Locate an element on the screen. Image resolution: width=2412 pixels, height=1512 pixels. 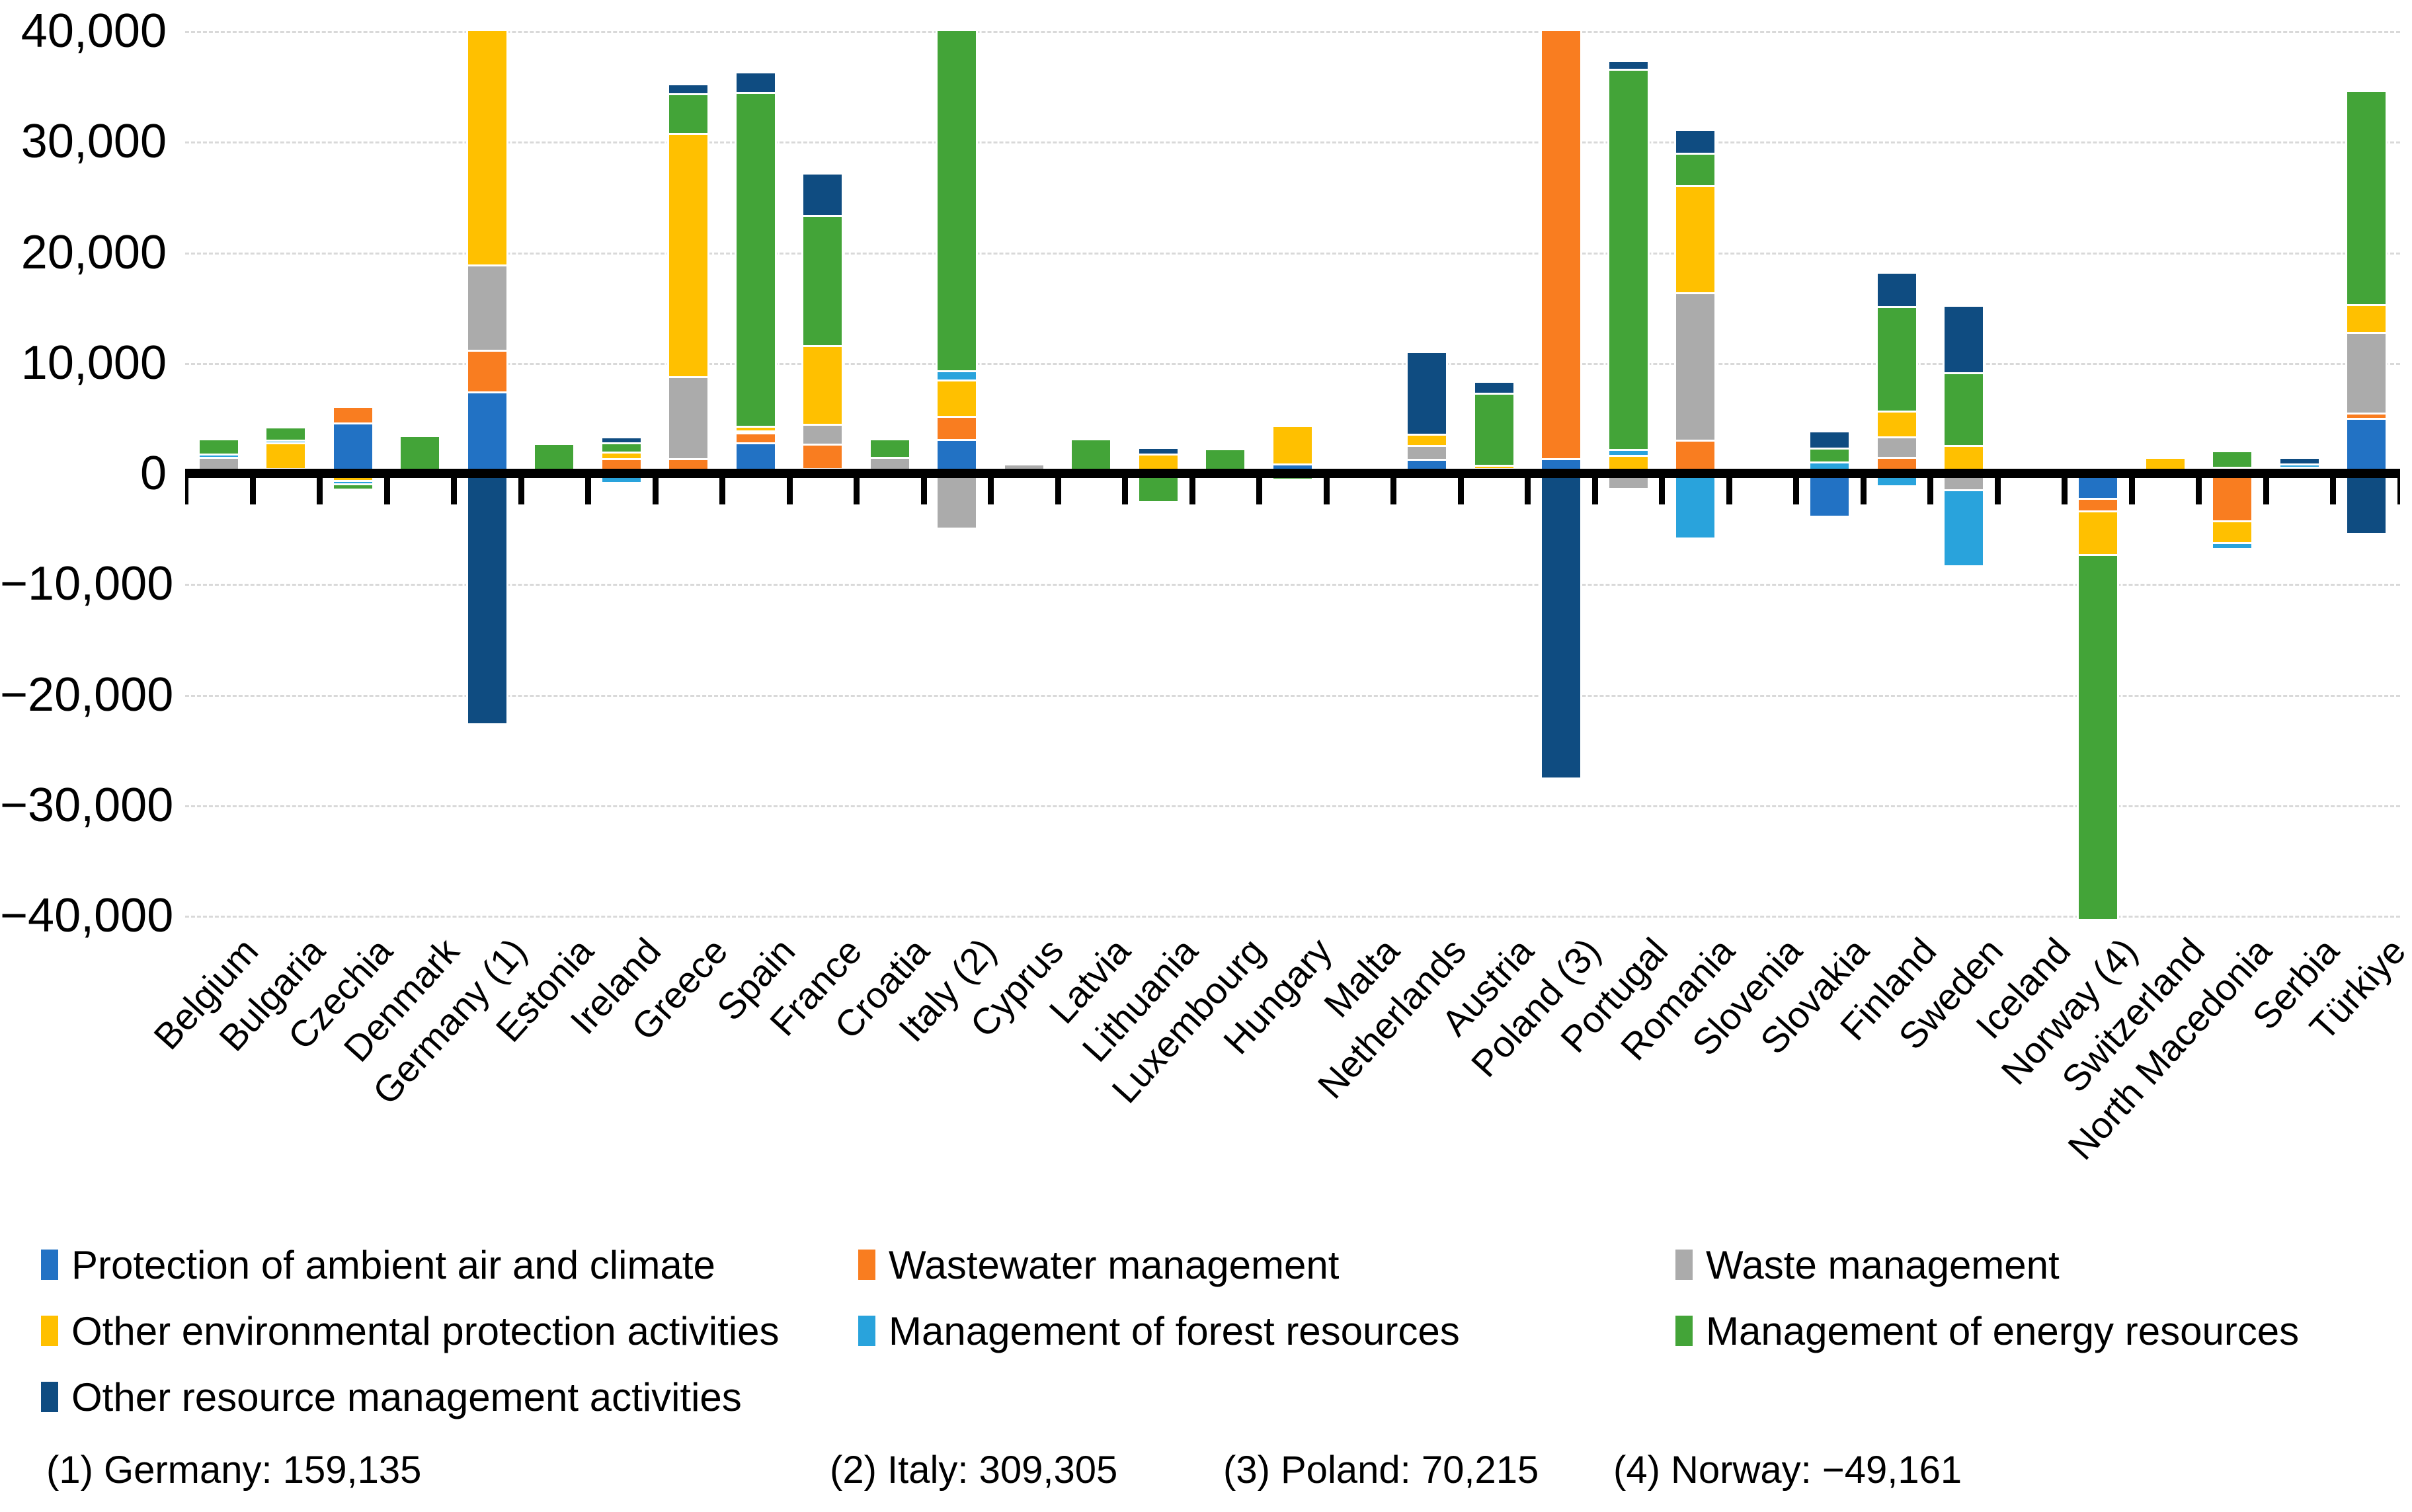
legend-item: Protection of ambient air and climate is located at coordinates (378, 1265).